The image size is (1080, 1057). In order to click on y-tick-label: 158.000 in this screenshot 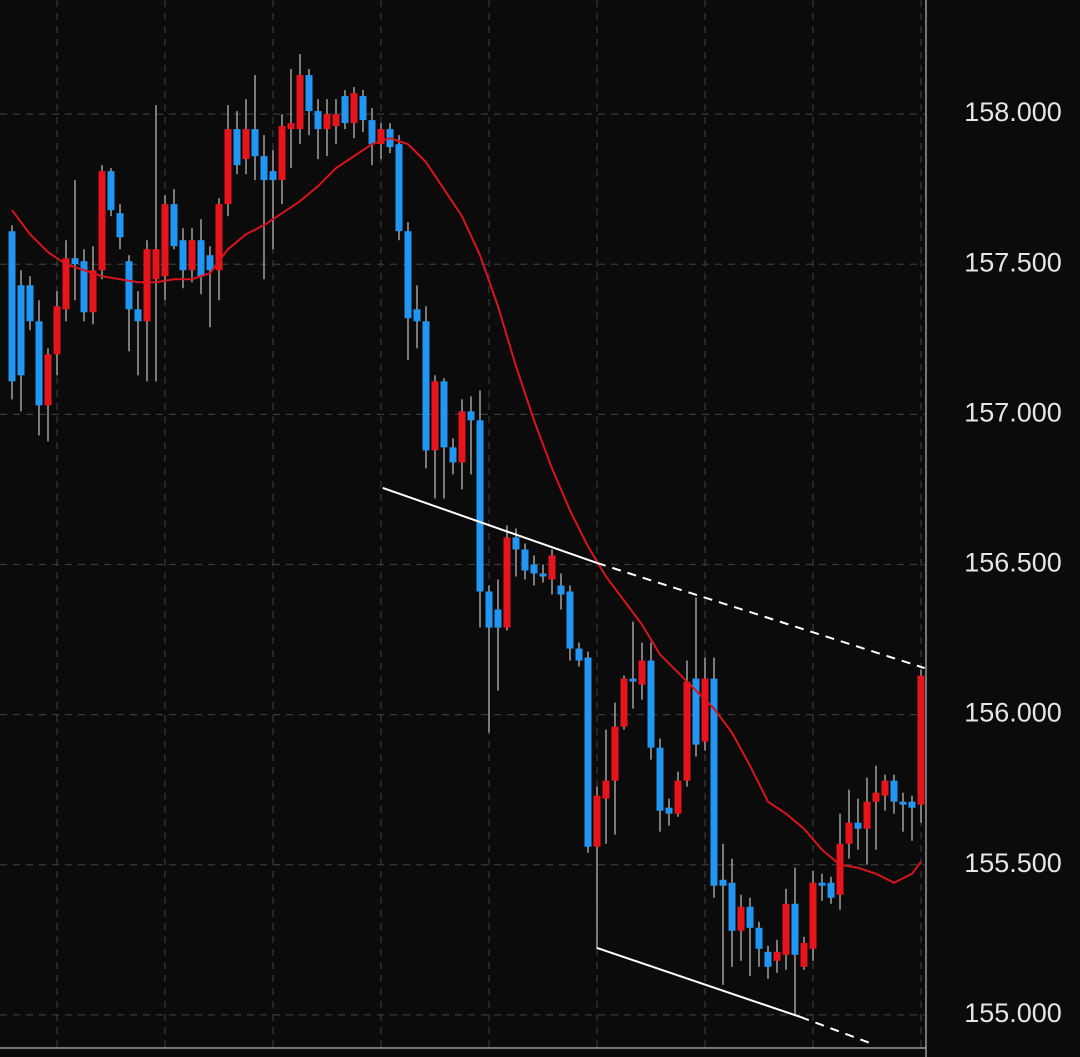, I will do `click(1013, 112)`.